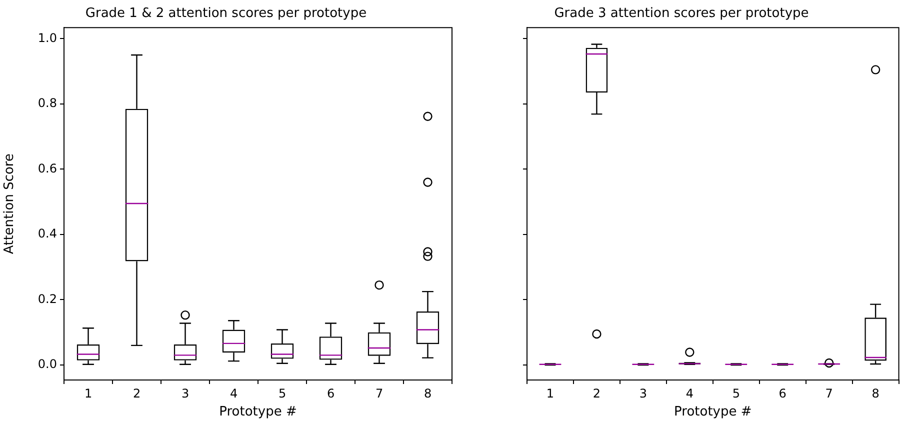 This screenshot has height=424, width=904. I want to click on y-tick-label: 0.4, so click(47, 233).